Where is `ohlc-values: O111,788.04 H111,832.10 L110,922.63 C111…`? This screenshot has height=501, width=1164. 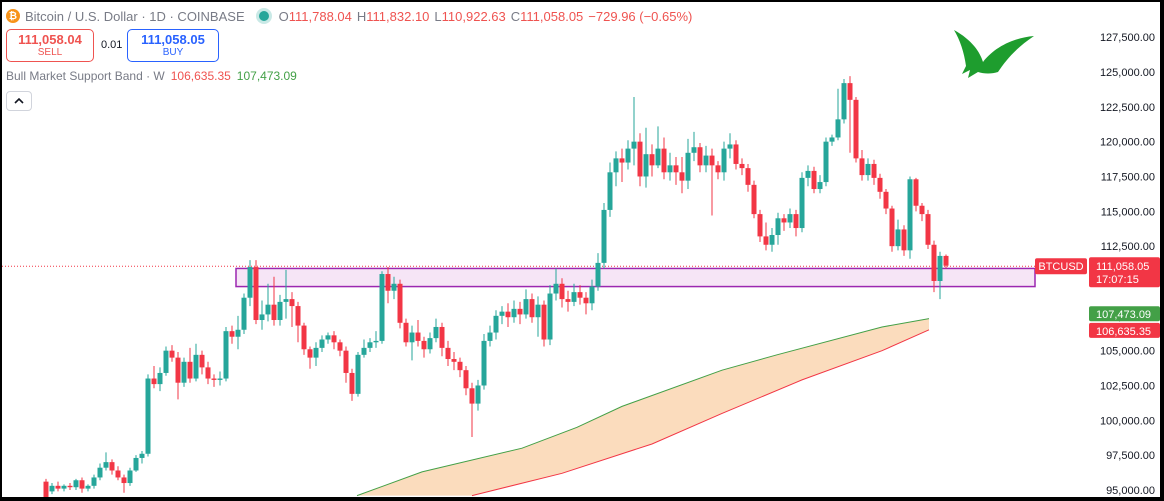 ohlc-values: O111,788.04 H111,832.10 L110,922.63 C111… is located at coordinates (486, 16).